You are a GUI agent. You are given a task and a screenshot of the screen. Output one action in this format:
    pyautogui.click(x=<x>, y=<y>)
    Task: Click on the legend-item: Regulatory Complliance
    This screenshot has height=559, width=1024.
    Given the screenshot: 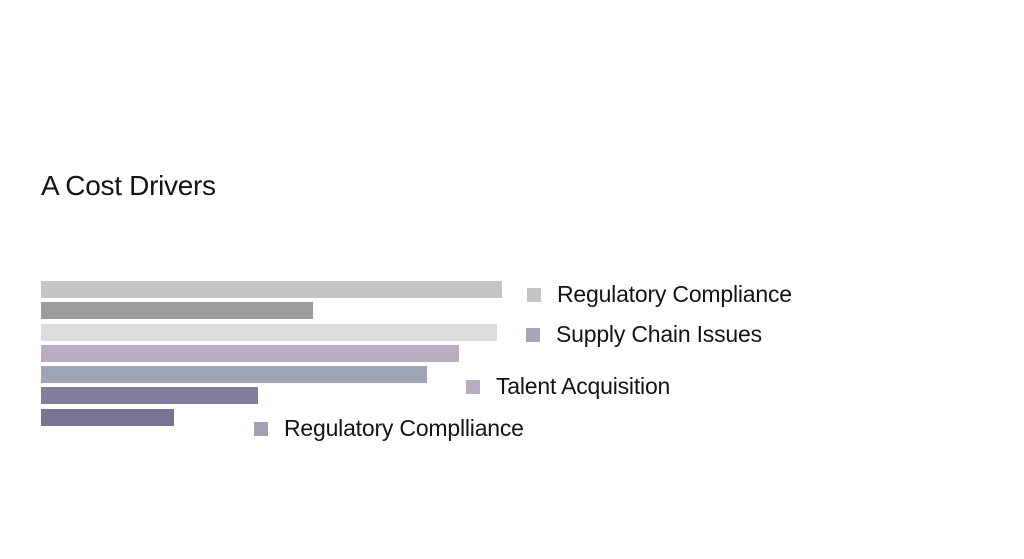 What is the action you would take?
    pyautogui.click(x=389, y=428)
    